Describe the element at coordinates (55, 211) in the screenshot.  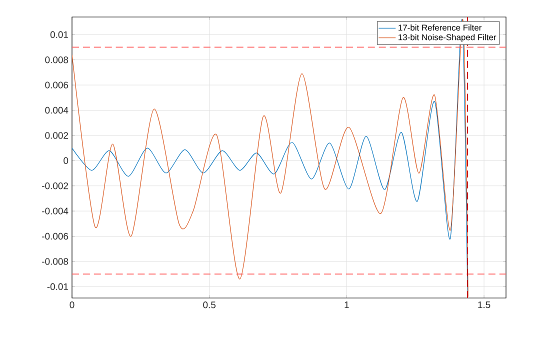
I see `y-tick-label: -0.004` at that location.